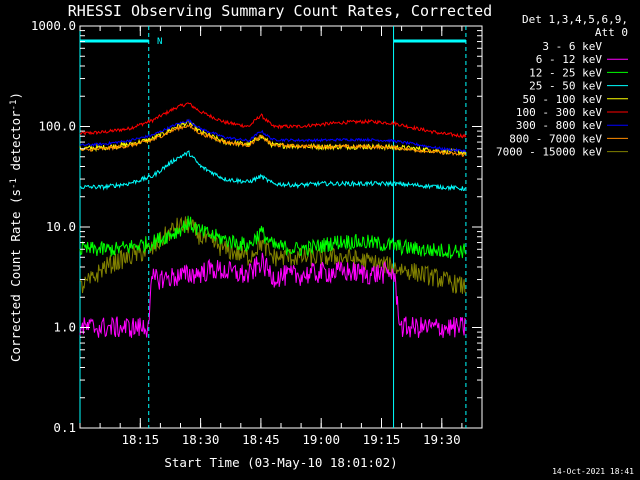 Image resolution: width=640 pixels, height=480 pixels. I want to click on x-axis-label: Start Time (03-May-10 18:01:02), so click(280, 462).